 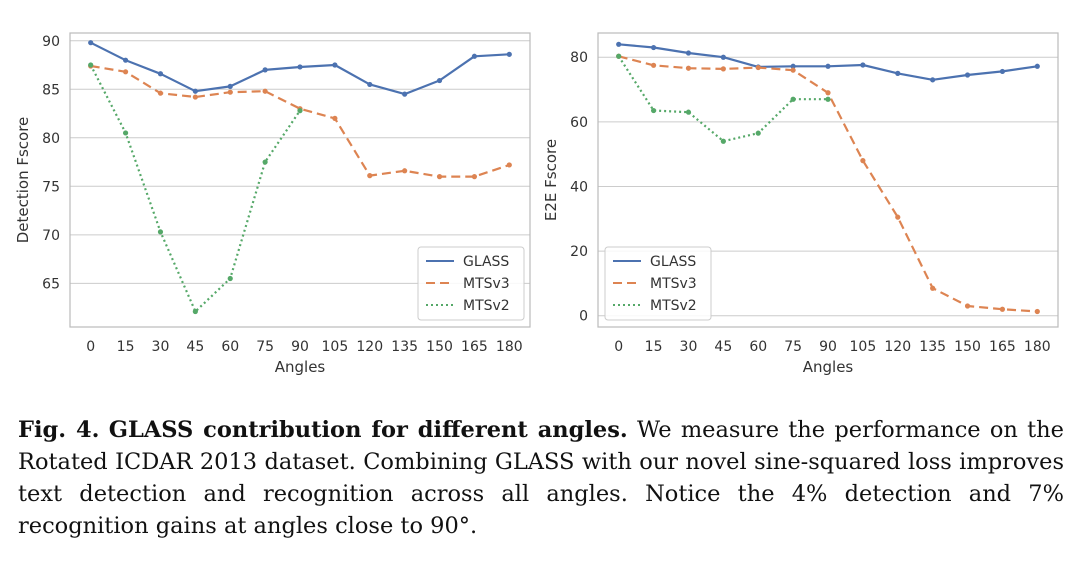 What do you see at coordinates (51, 90) in the screenshot?
I see `y-tick-label: 85` at bounding box center [51, 90].